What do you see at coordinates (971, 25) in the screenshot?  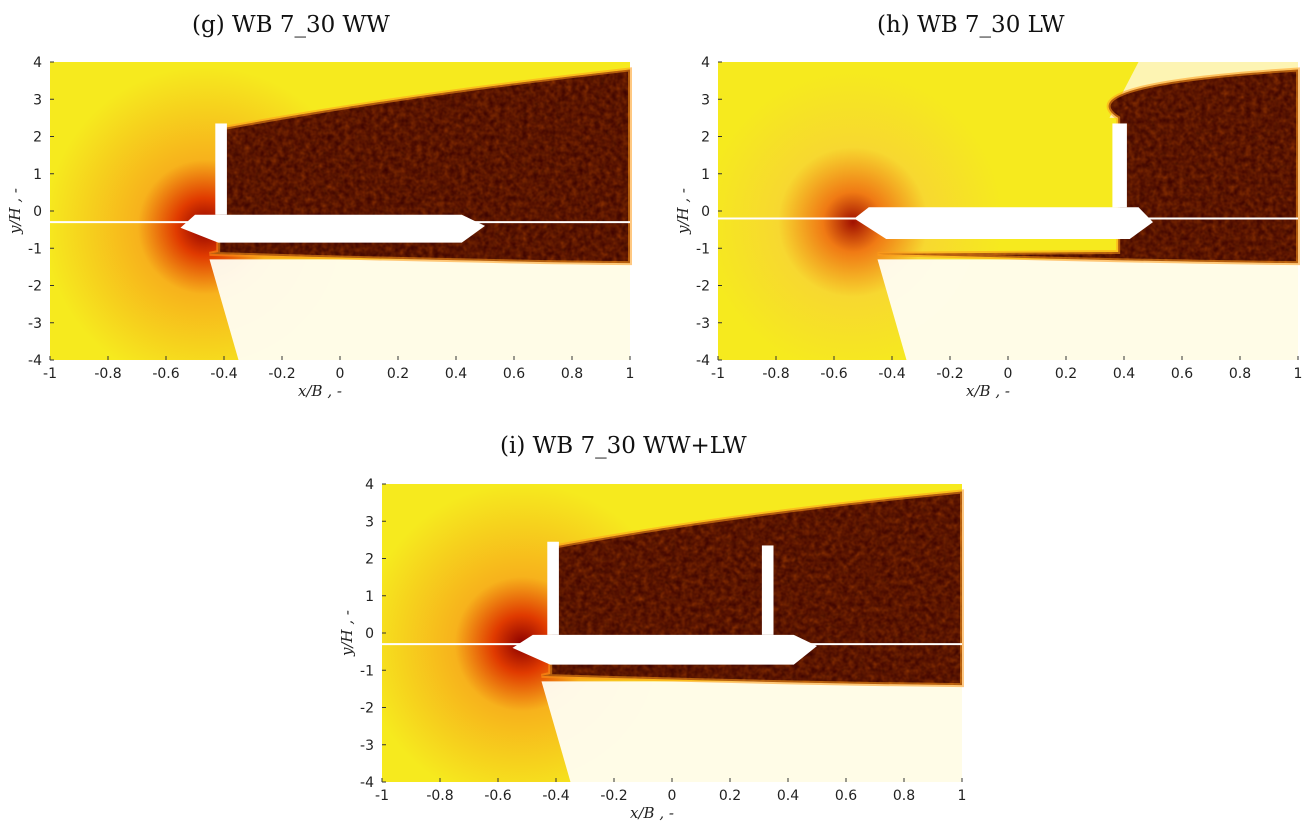 I see `panel-h-title: (h) WB 7_30 LW` at bounding box center [971, 25].